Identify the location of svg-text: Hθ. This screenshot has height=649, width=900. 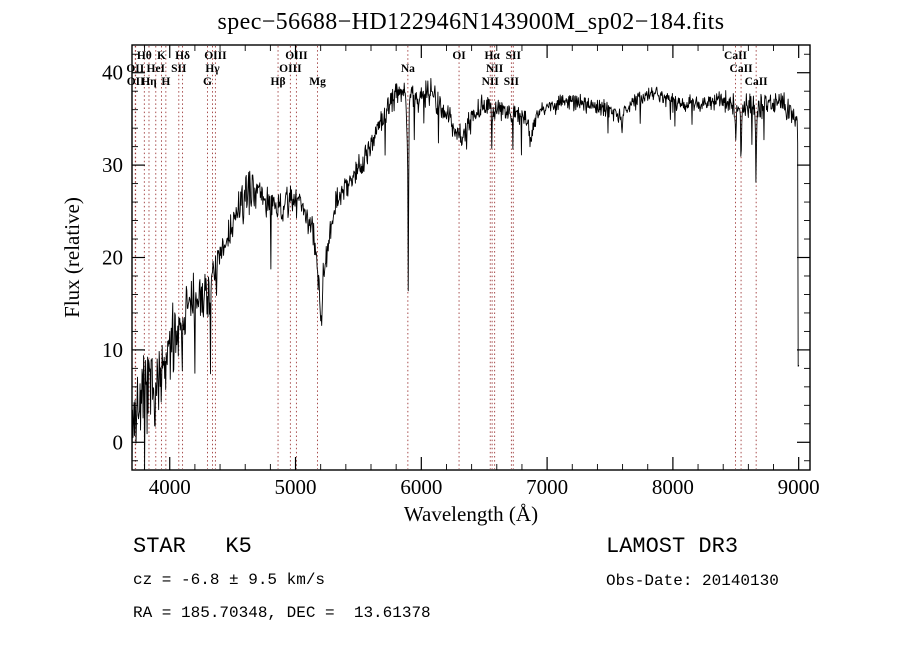
(144, 56).